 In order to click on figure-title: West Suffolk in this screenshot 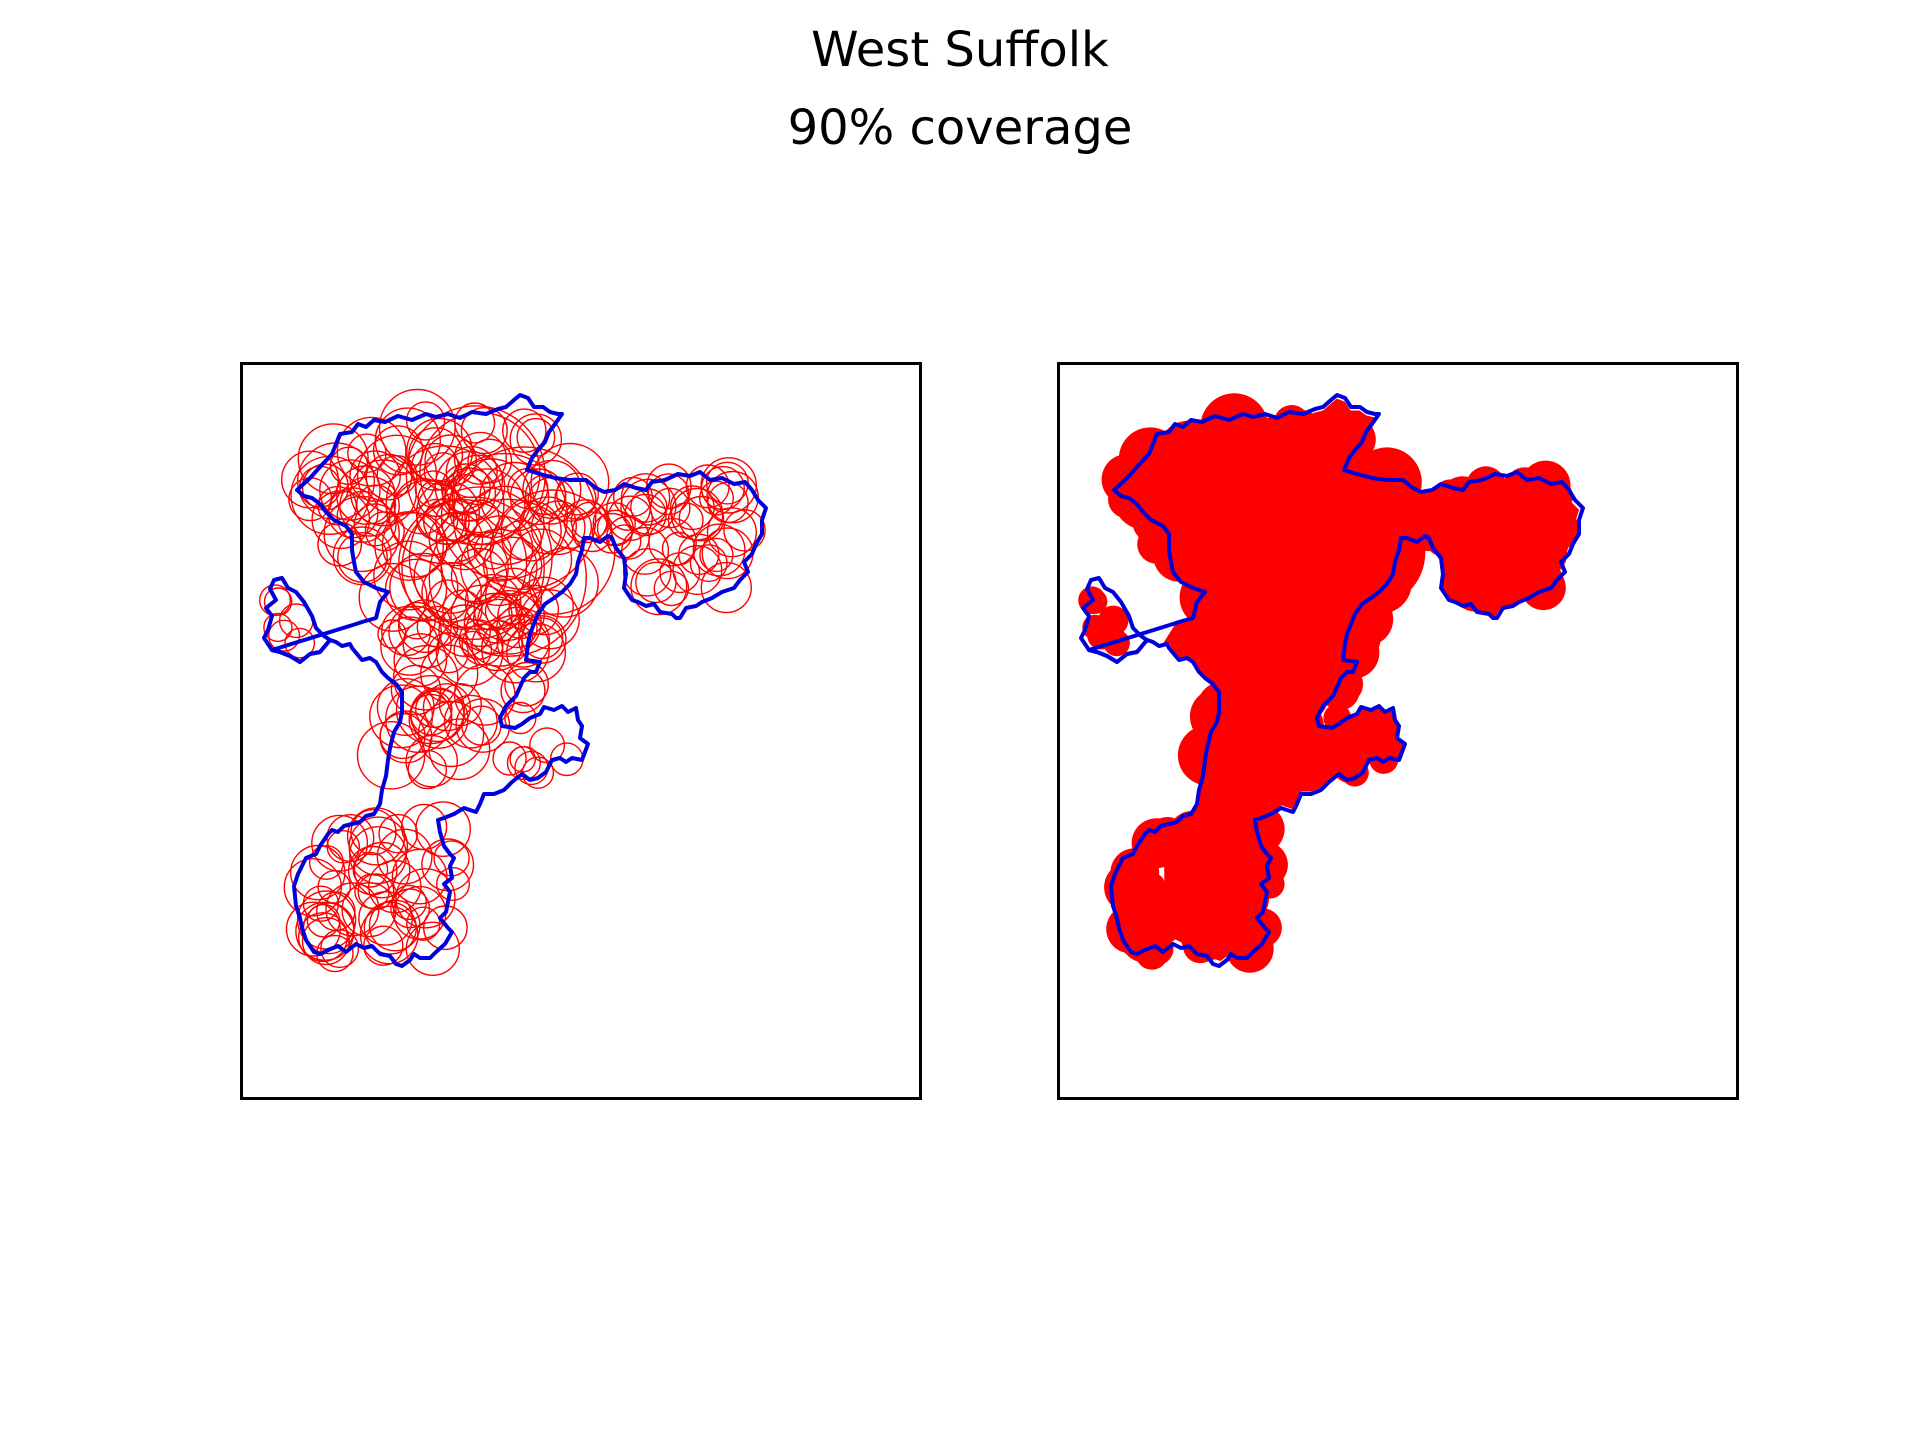, I will do `click(960, 50)`.